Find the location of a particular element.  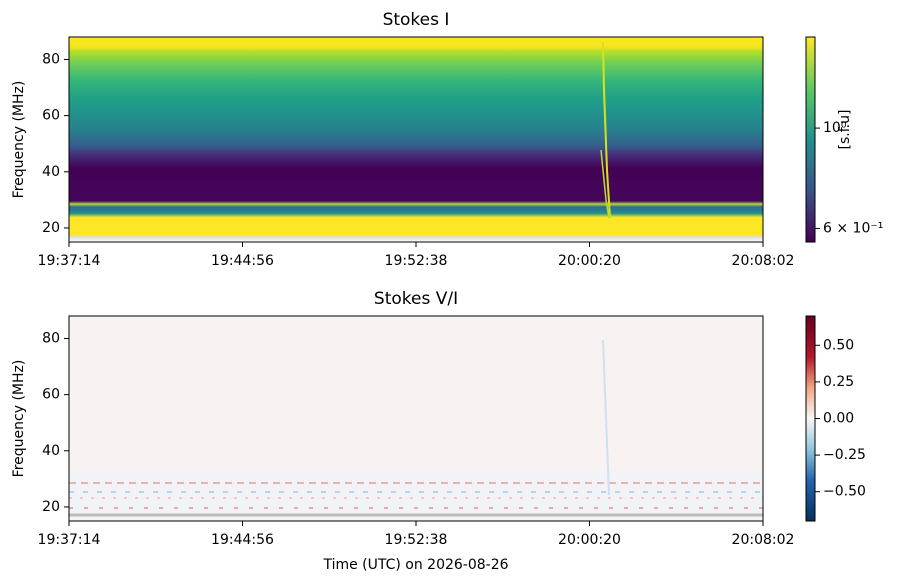

colorbar-tick-label: 0.50 is located at coordinates (838, 345).